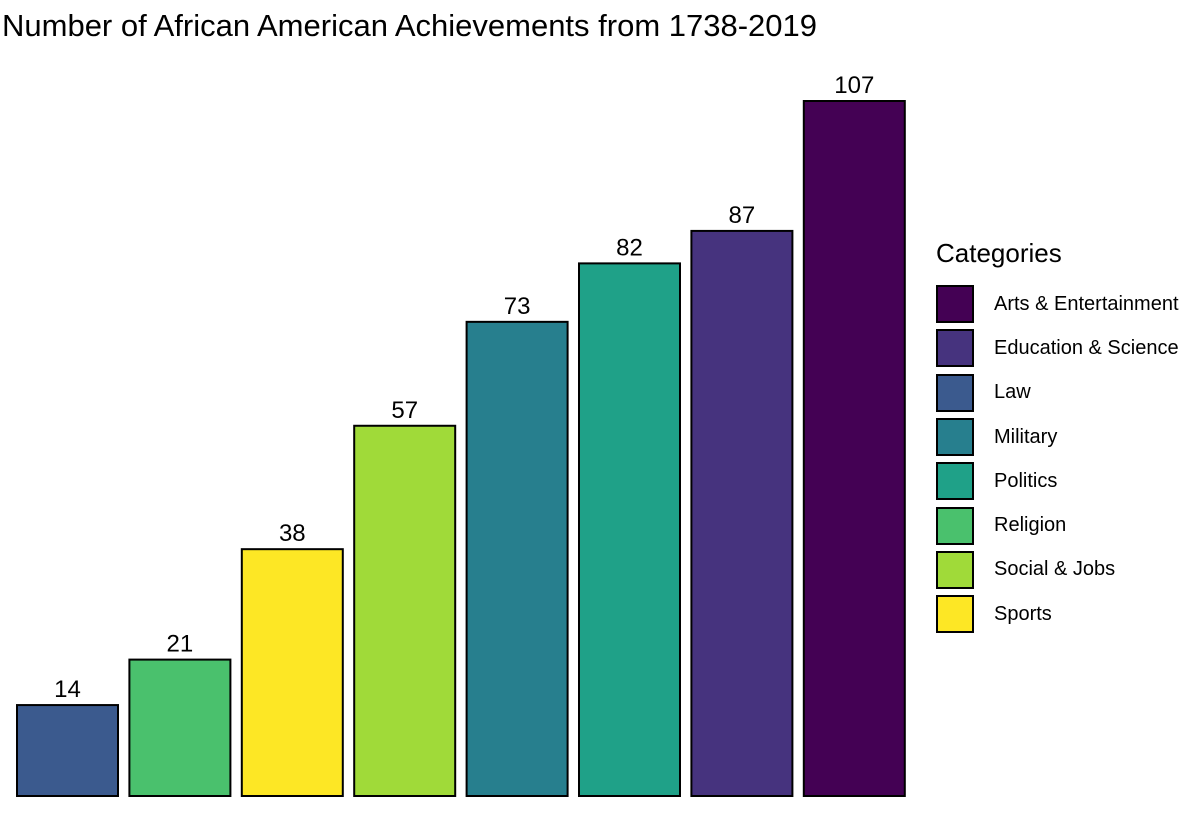  I want to click on bar-politics, so click(629, 529).